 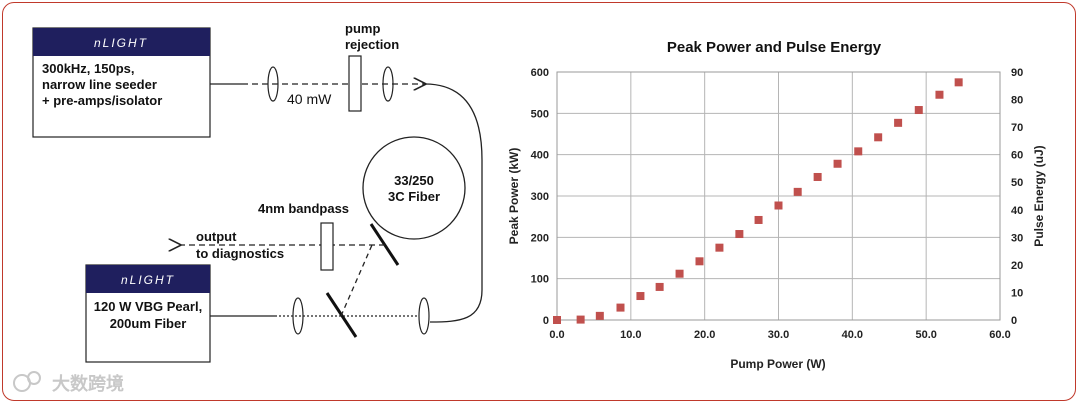 I want to click on x-tick-label: 0.0, so click(x=556, y=335).